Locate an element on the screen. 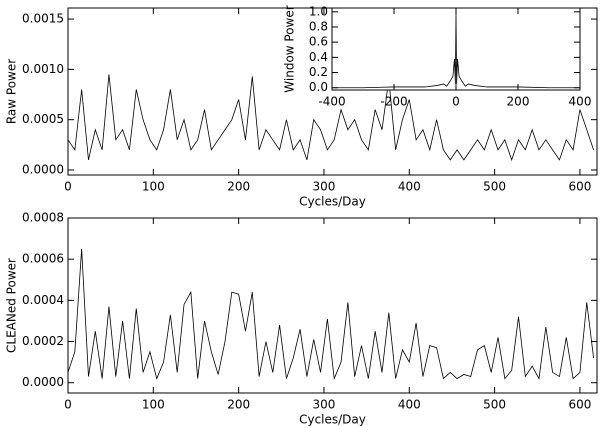 This screenshot has width=600, height=426. y-tick-label: 0.2 is located at coordinates (318, 72).